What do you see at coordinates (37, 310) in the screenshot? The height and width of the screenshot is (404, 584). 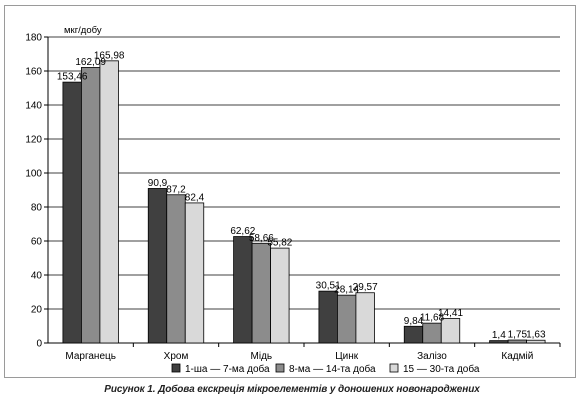 I see `y-tick-label: 20` at bounding box center [37, 310].